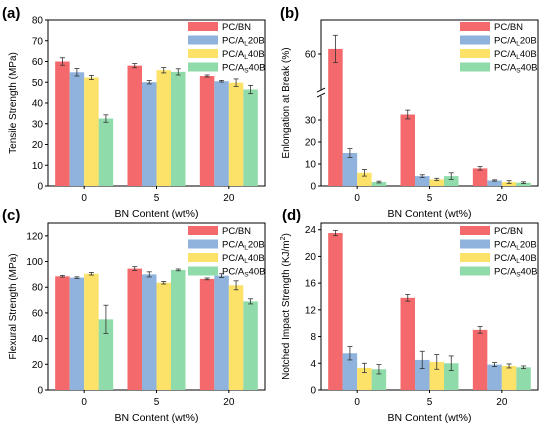 The image size is (550, 426). I want to click on y-axis-label-sup: 2, so click(283, 238).